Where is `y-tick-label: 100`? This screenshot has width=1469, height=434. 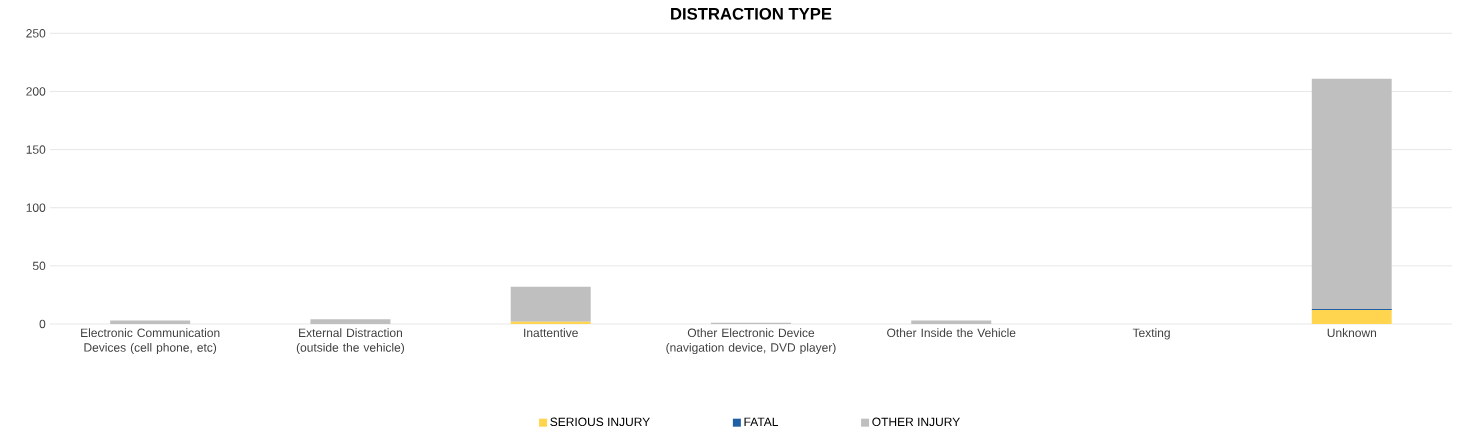
y-tick-label: 100 is located at coordinates (36, 207).